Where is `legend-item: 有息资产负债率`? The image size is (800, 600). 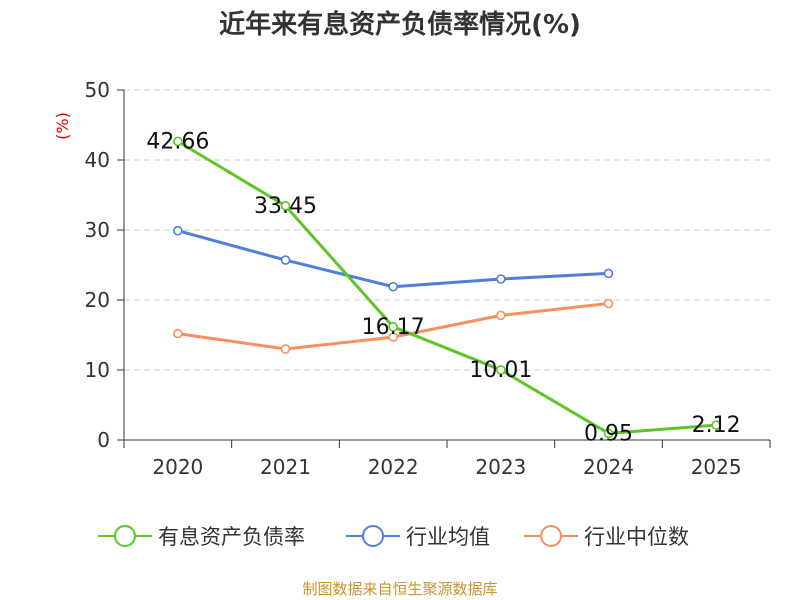 legend-item: 有息资产负债率 is located at coordinates (201, 536).